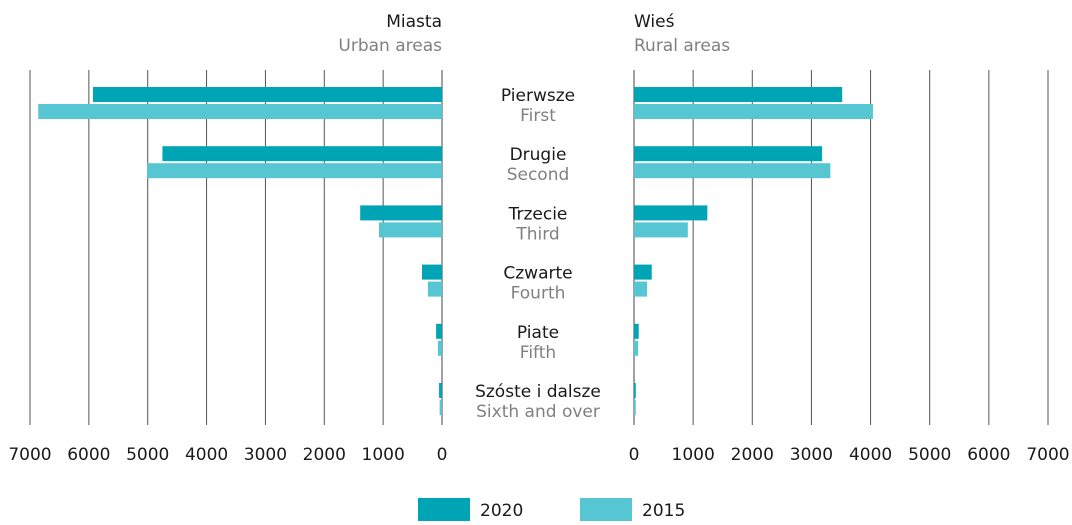 This screenshot has height=525, width=1072. What do you see at coordinates (663, 511) in the screenshot?
I see `legend-label: 2015` at bounding box center [663, 511].